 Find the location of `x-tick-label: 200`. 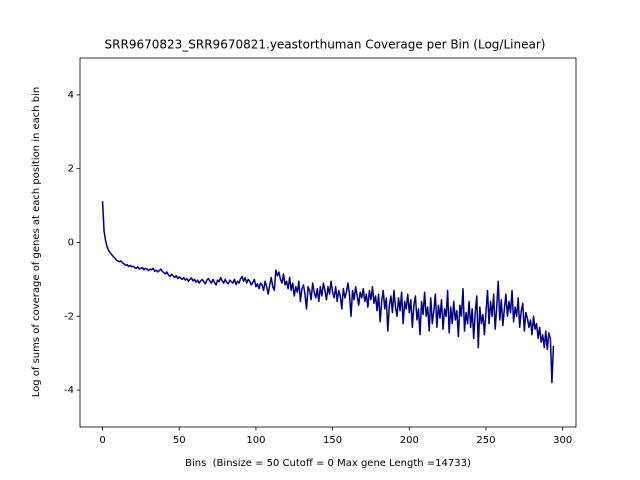

x-tick-label: 200 is located at coordinates (409, 440).